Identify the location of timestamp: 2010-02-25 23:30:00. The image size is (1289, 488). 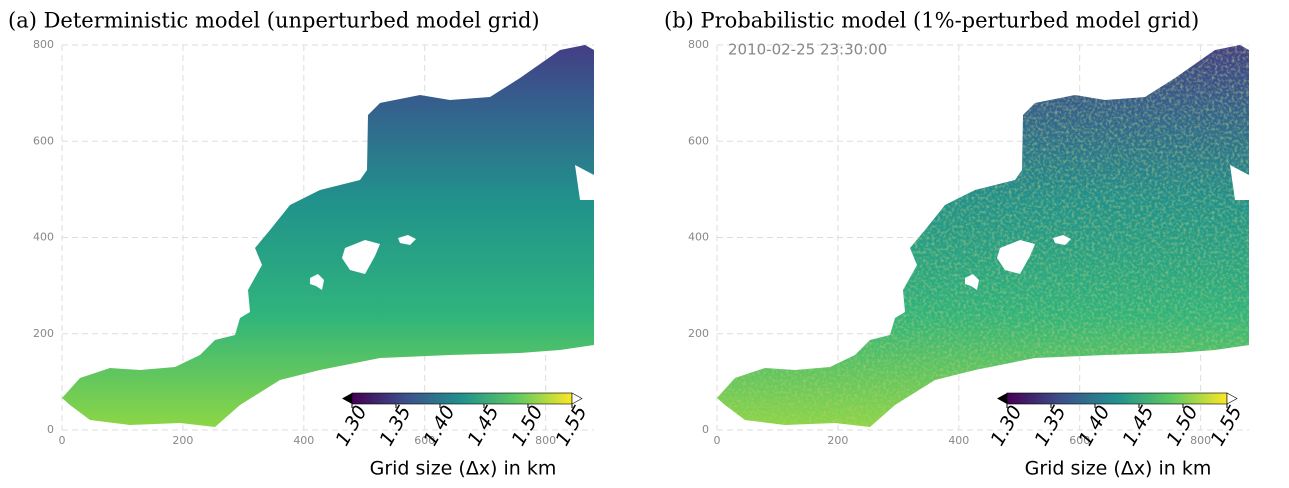
(807, 50).